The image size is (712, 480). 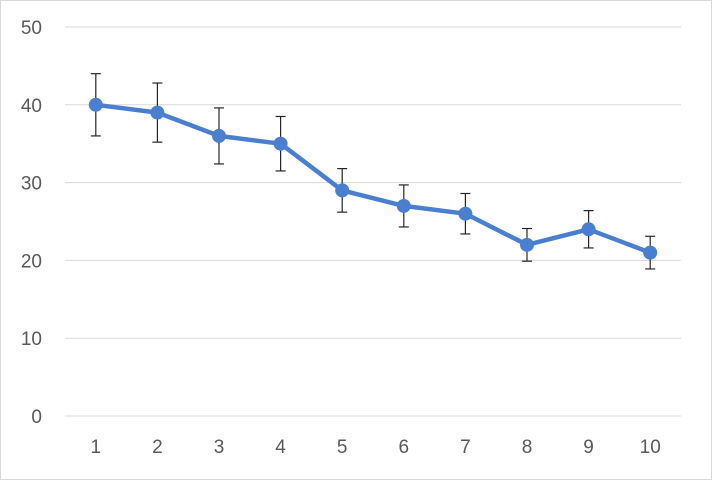 I want to click on y-tick-label: 20, so click(x=31, y=261).